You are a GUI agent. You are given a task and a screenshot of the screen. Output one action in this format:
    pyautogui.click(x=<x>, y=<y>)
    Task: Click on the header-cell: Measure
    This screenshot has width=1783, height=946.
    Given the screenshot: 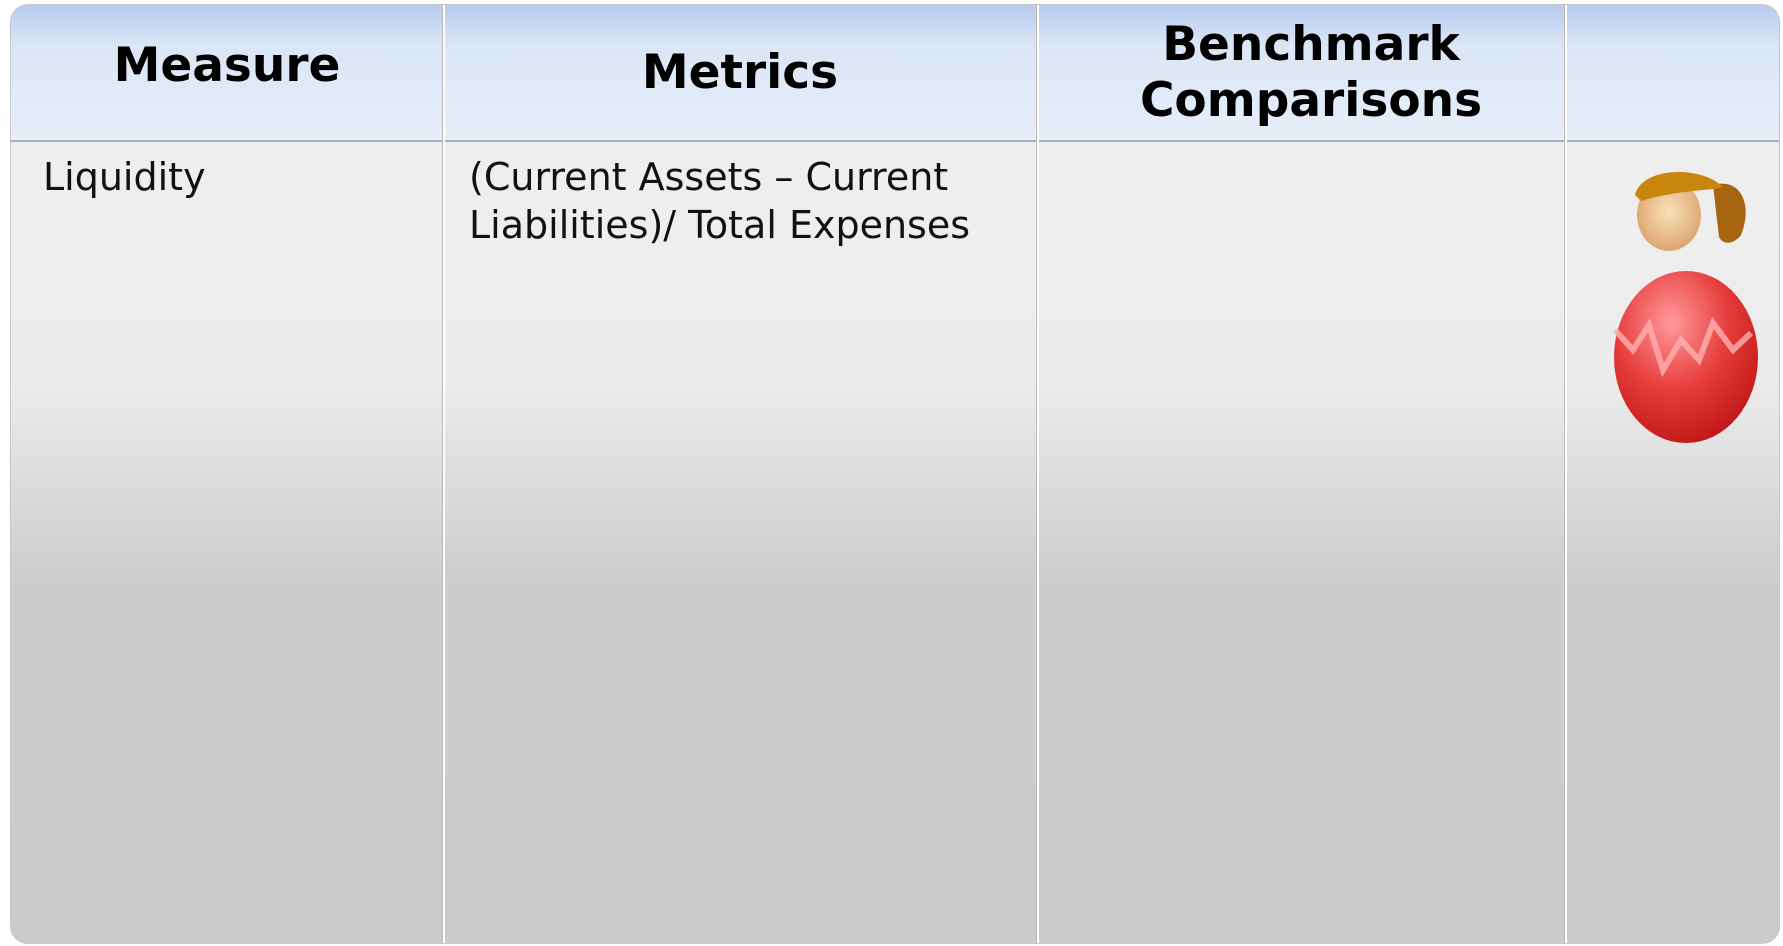 What is the action you would take?
    pyautogui.click(x=227, y=65)
    